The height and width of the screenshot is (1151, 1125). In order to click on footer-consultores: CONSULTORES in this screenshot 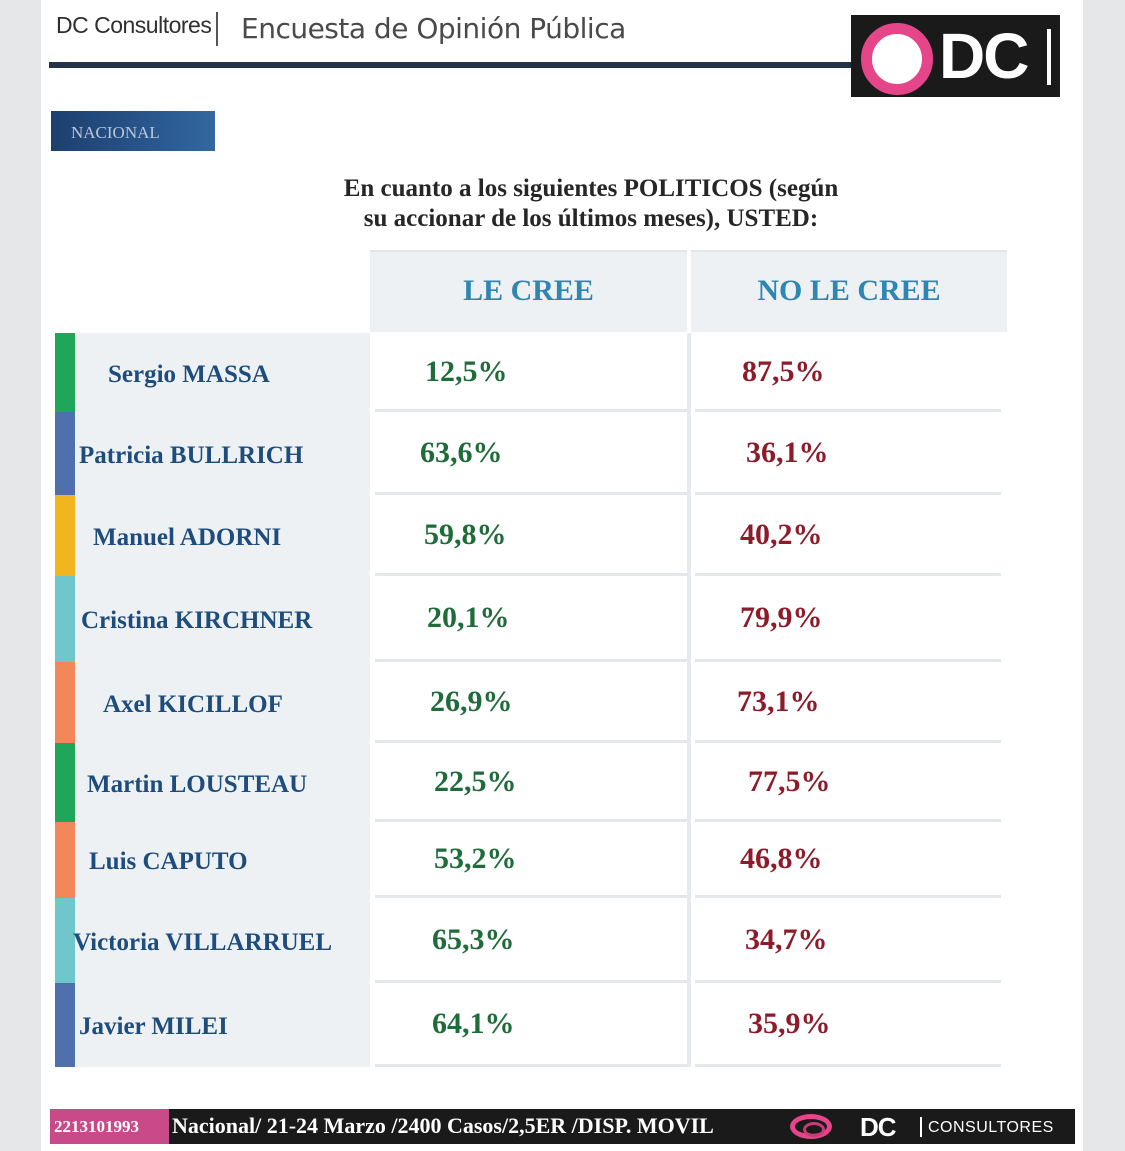, I will do `click(991, 1127)`.